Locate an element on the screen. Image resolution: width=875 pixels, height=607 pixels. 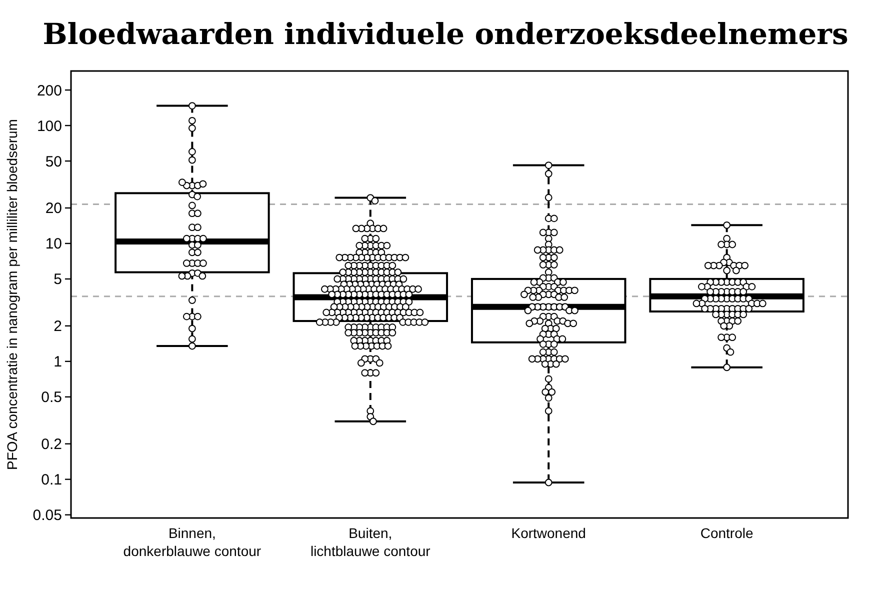
y-tick-label: 20 is located at coordinates (53, 209).